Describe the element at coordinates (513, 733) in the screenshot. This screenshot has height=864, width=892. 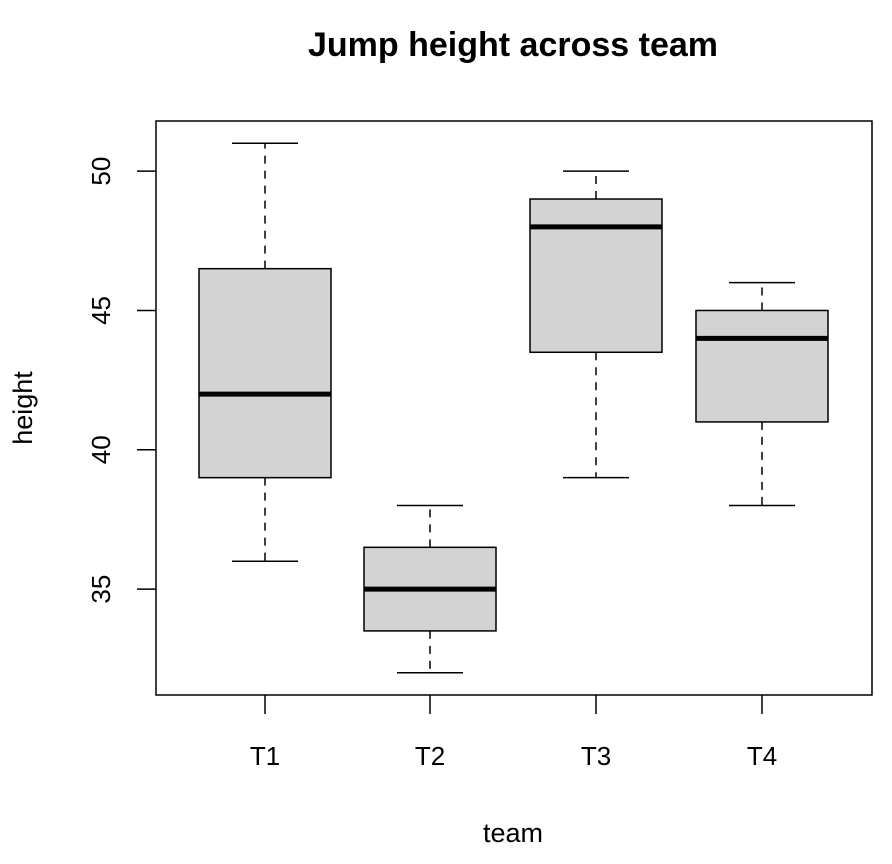
I see `x-axis: T1 T2 T3 T4` at that location.